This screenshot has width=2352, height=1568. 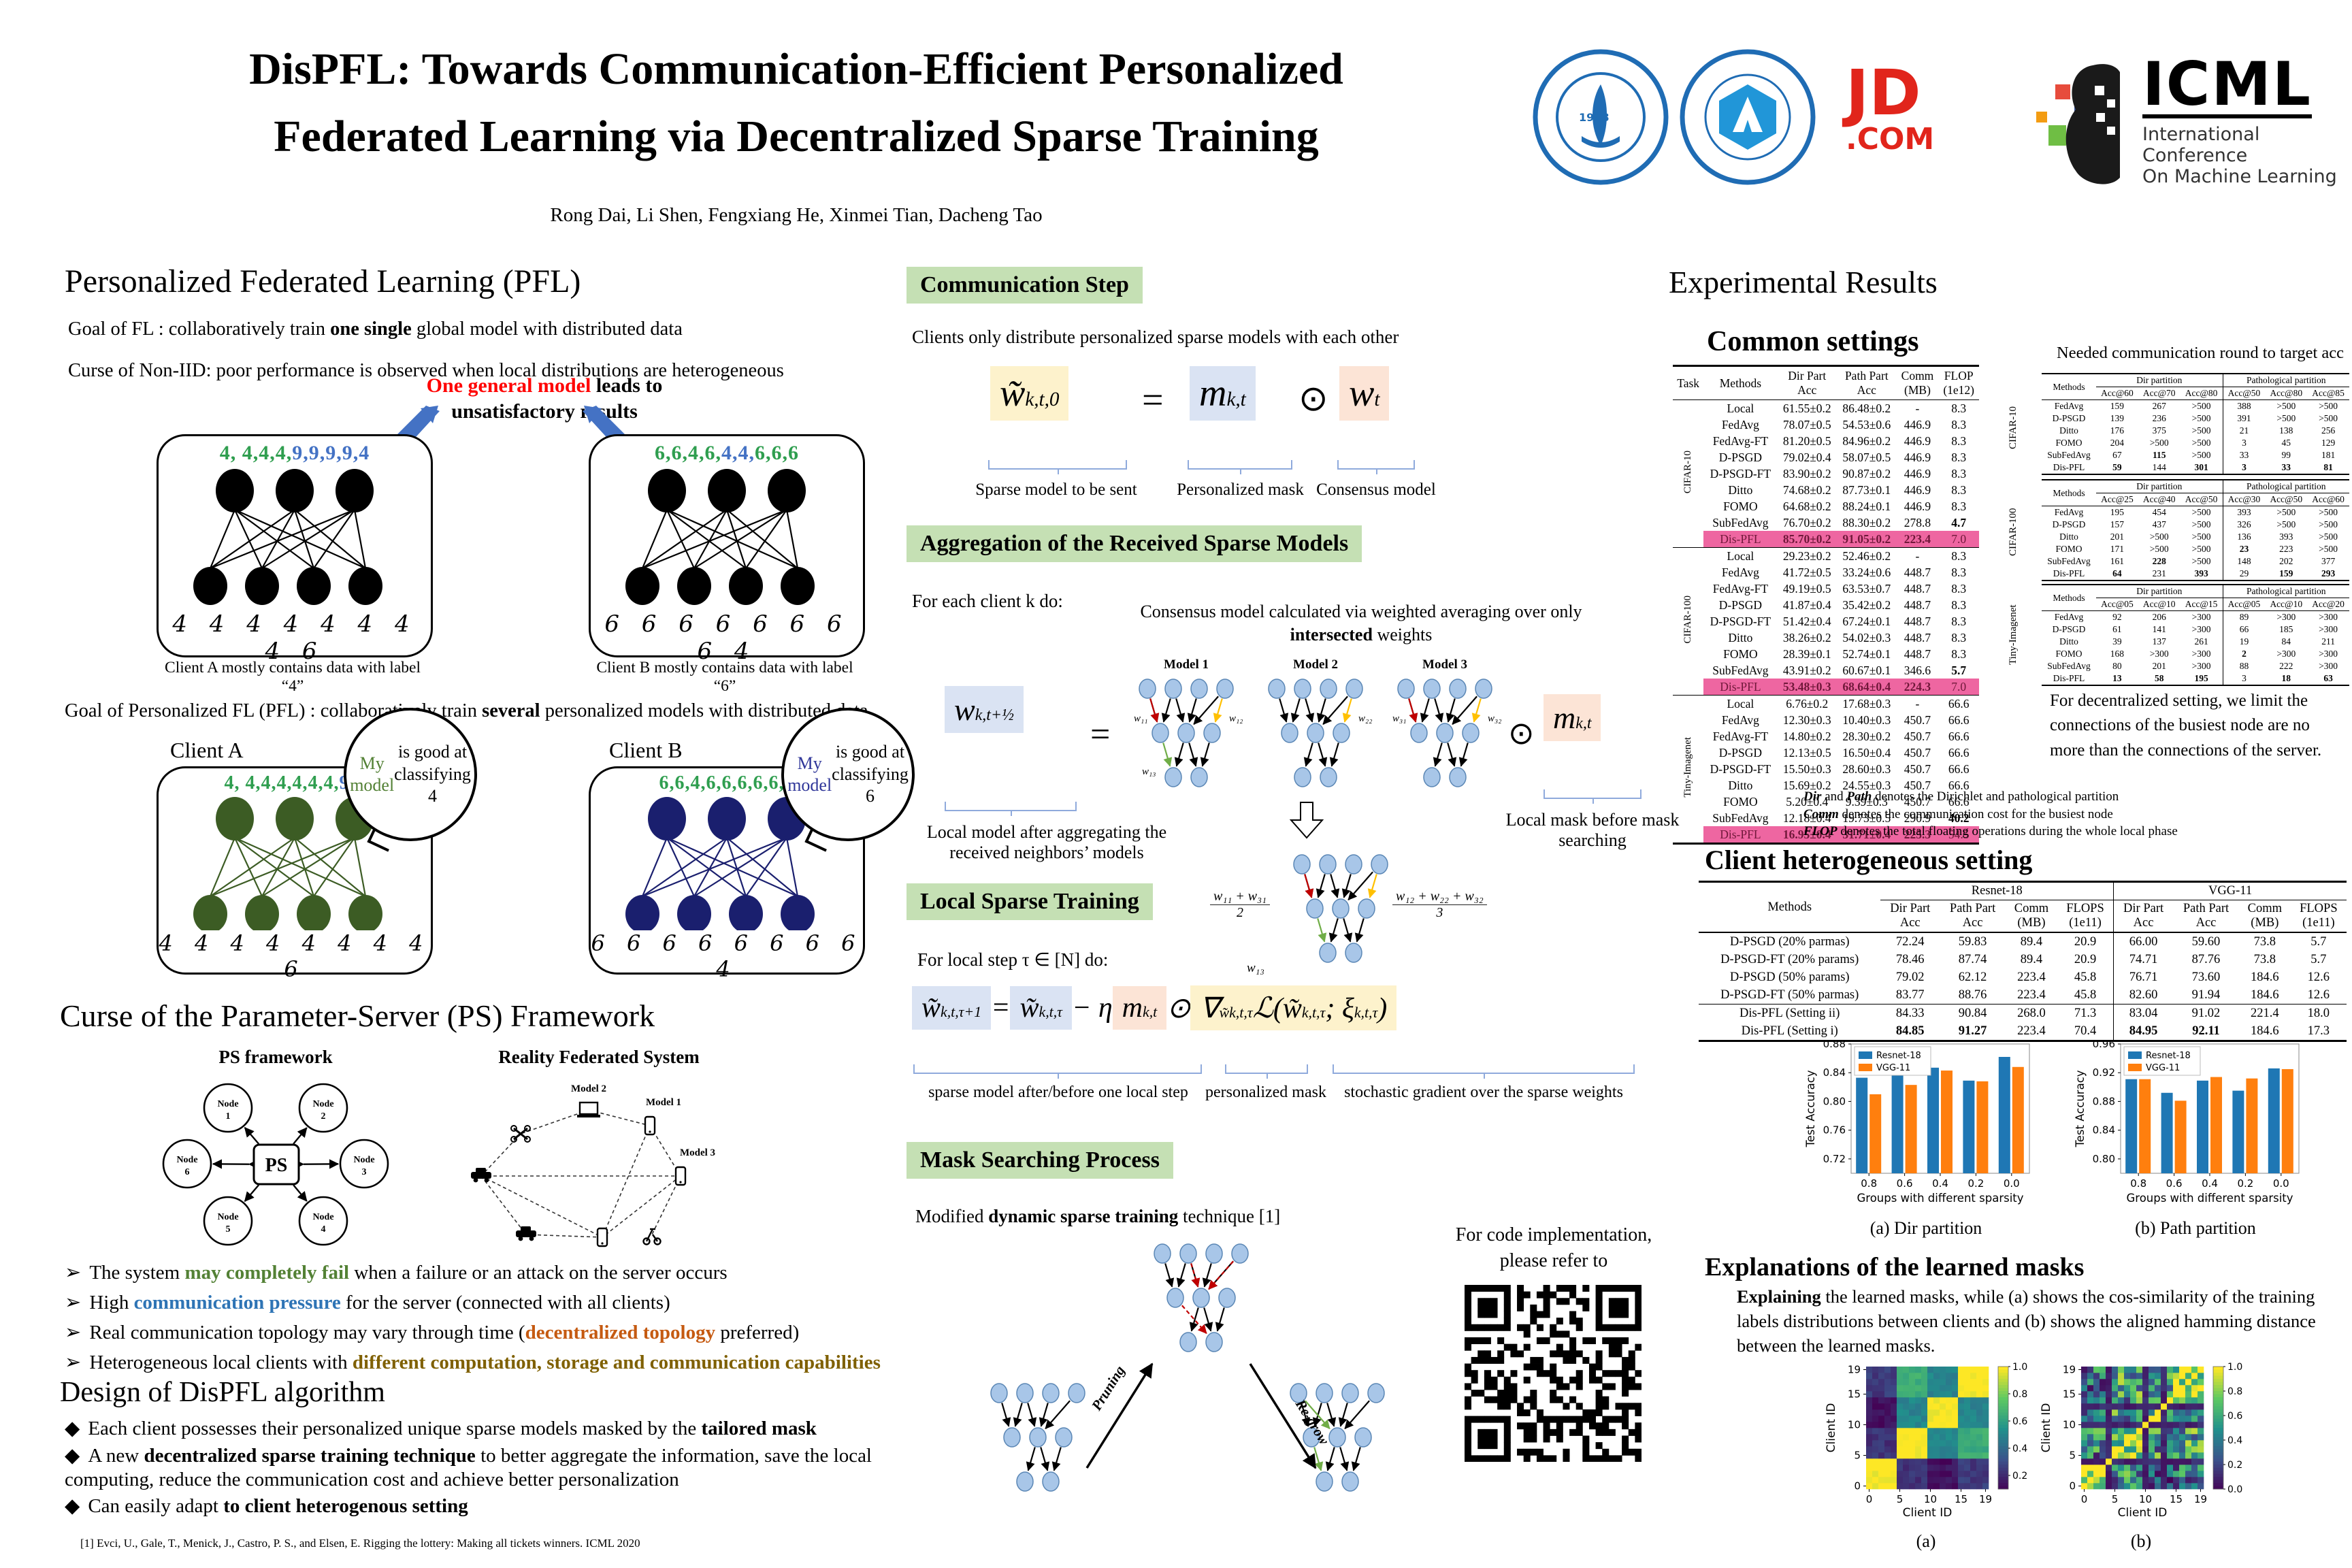 What do you see at coordinates (1905, 1183) in the screenshot?
I see `x-tick-label: 0.6` at bounding box center [1905, 1183].